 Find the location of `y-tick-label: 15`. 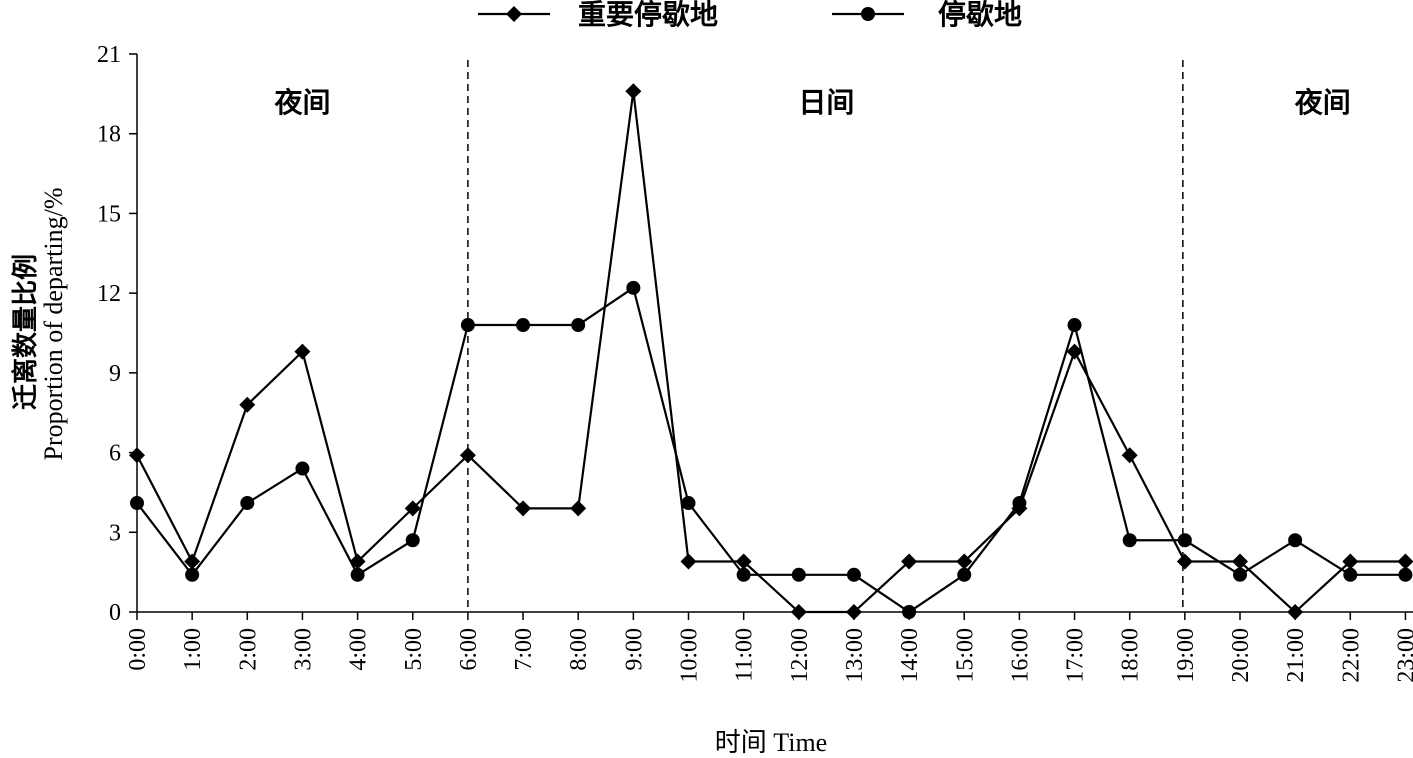

y-tick-label: 15 is located at coordinates (109, 214).